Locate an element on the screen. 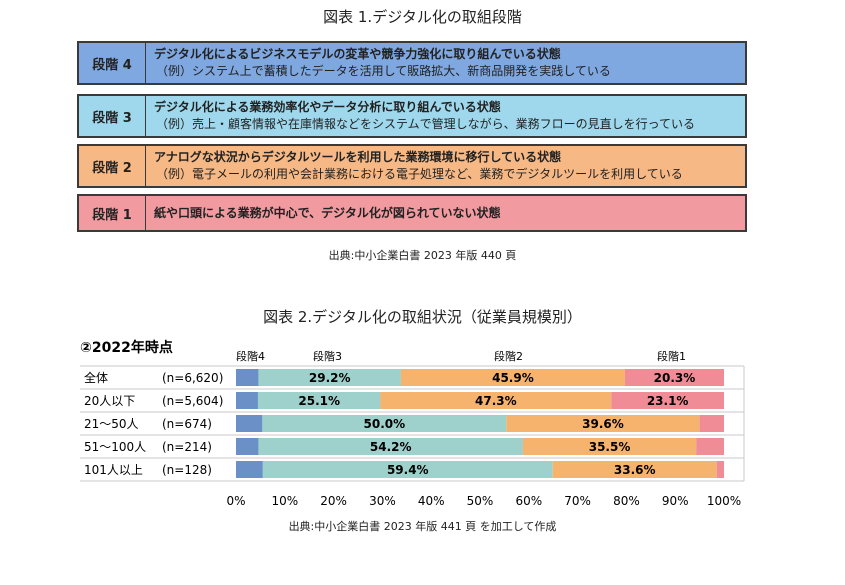  x-tick-label: 10% is located at coordinates (284, 501).